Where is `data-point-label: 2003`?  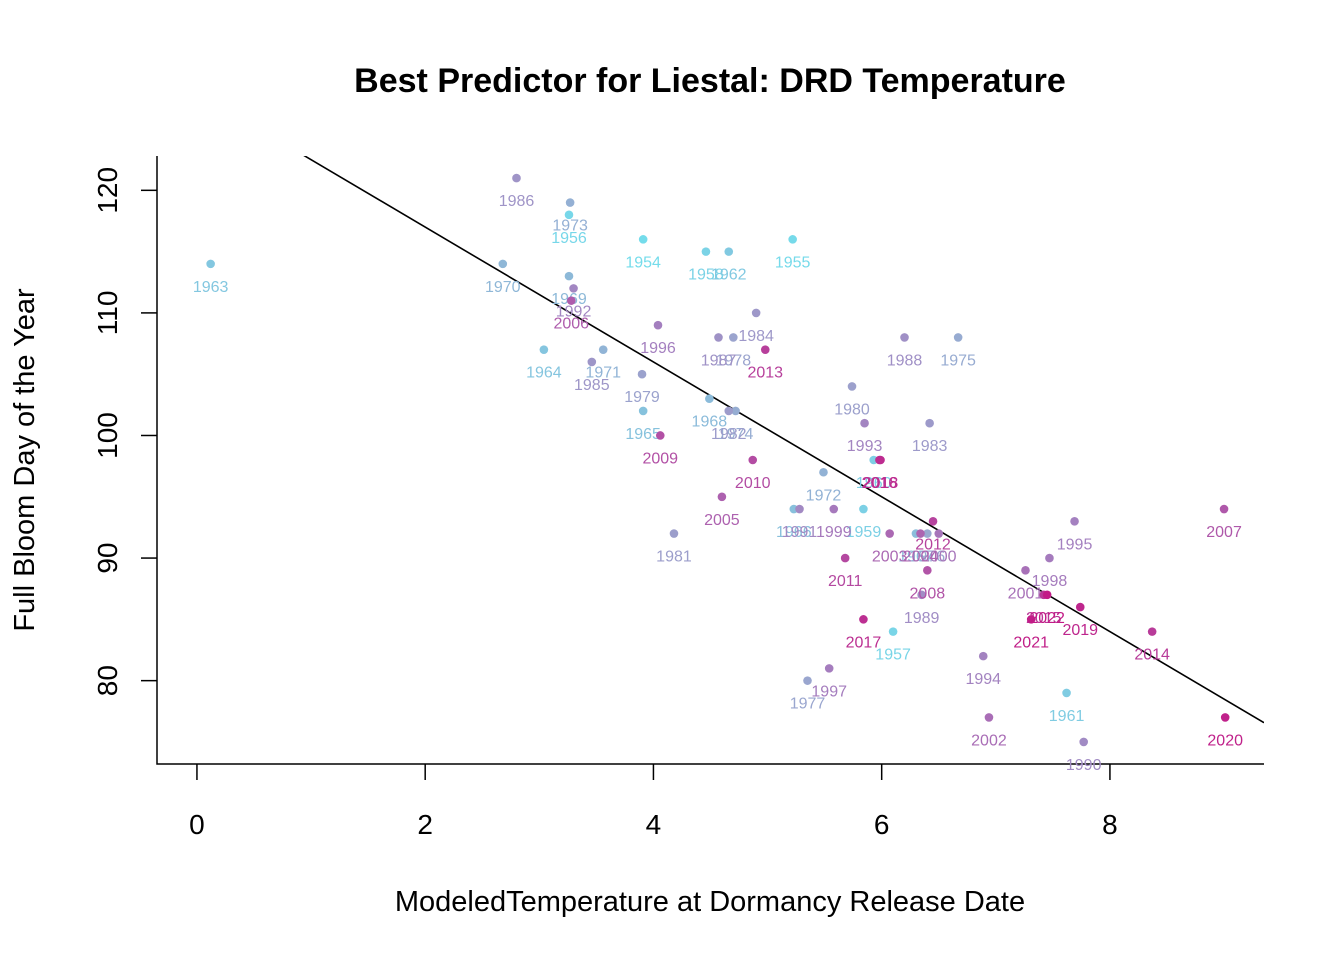 data-point-label: 2003 is located at coordinates (890, 557).